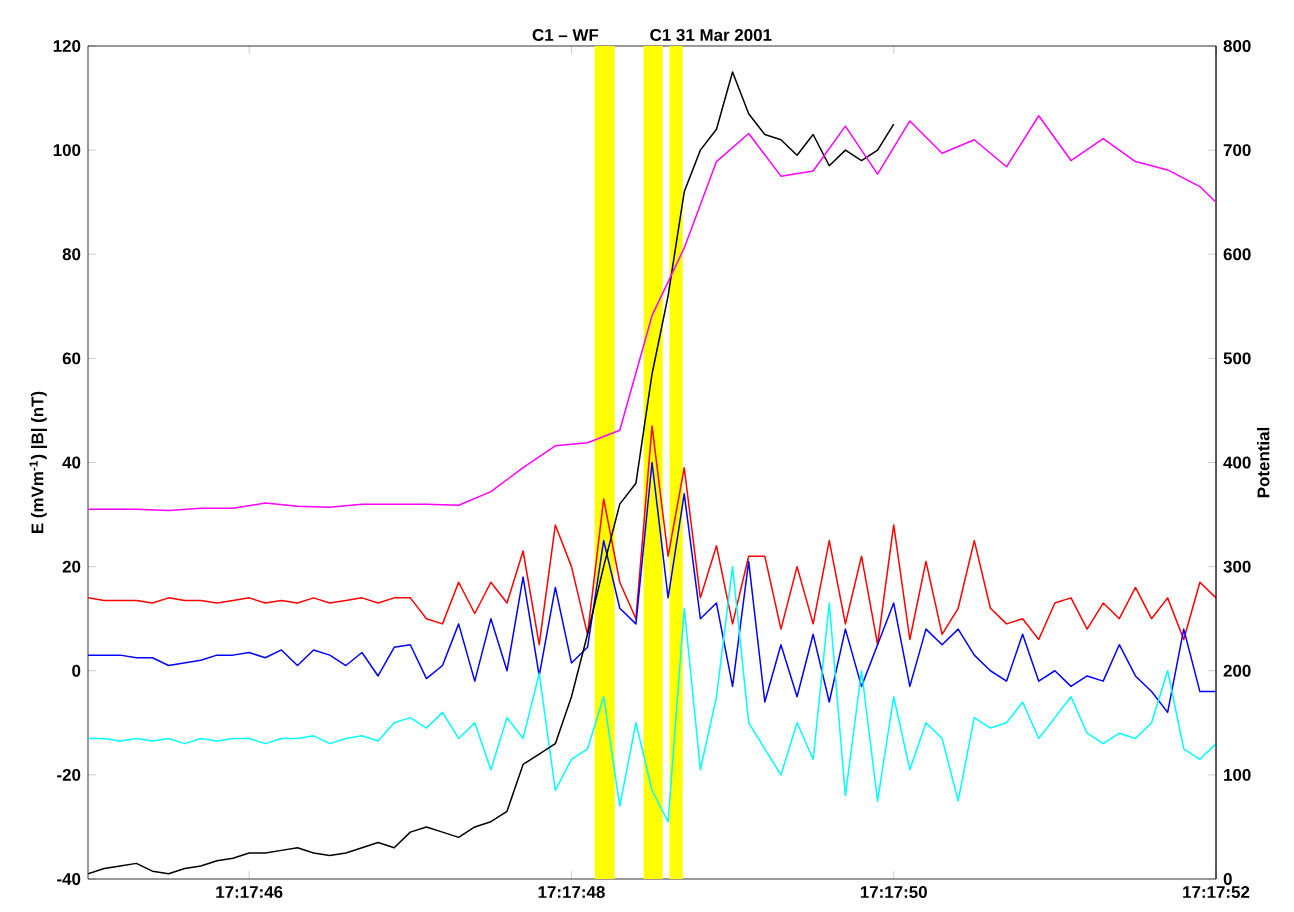 This screenshot has width=1294, height=912. Describe the element at coordinates (1227, 879) in the screenshot. I see `y2-tick-label: 0` at that location.